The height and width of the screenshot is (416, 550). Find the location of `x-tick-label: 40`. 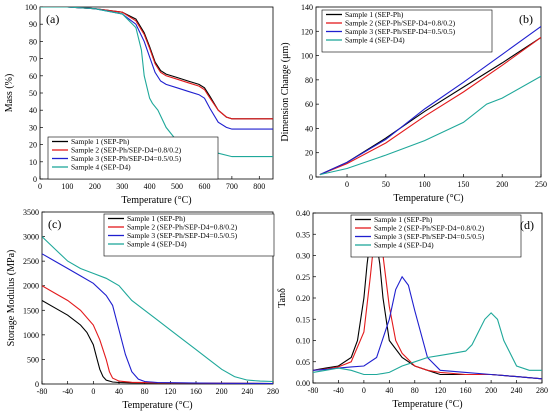

x-tick-label: 40 is located at coordinates (389, 390).